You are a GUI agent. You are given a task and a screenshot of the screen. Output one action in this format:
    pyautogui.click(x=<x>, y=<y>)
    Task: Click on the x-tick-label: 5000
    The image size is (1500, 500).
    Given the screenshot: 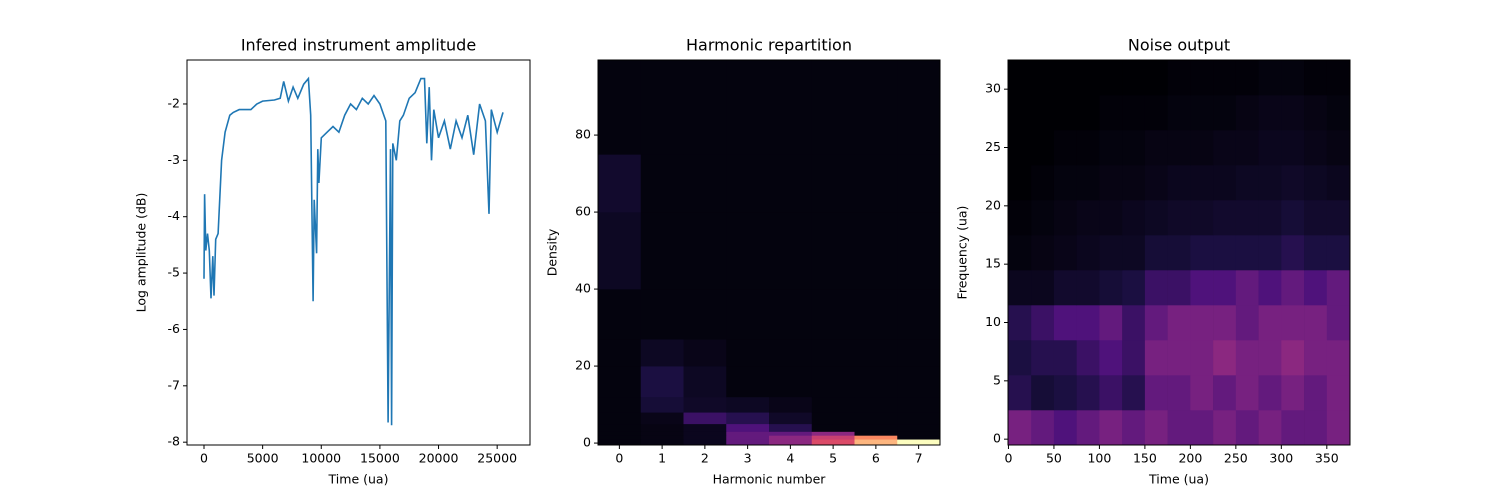 What is the action you would take?
    pyautogui.click(x=263, y=458)
    